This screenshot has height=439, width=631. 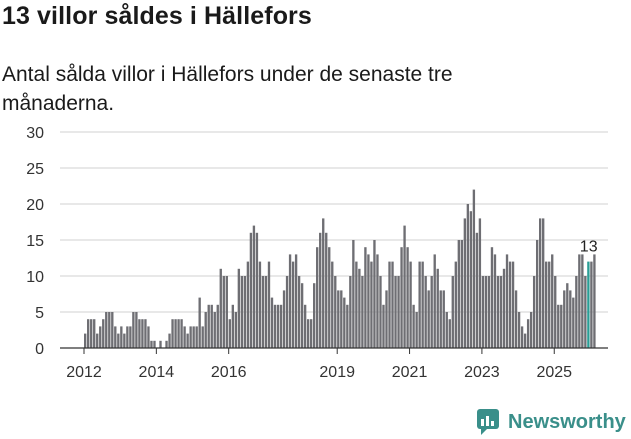 What do you see at coordinates (35, 241) in the screenshot?
I see `y-tick-label: 15` at bounding box center [35, 241].